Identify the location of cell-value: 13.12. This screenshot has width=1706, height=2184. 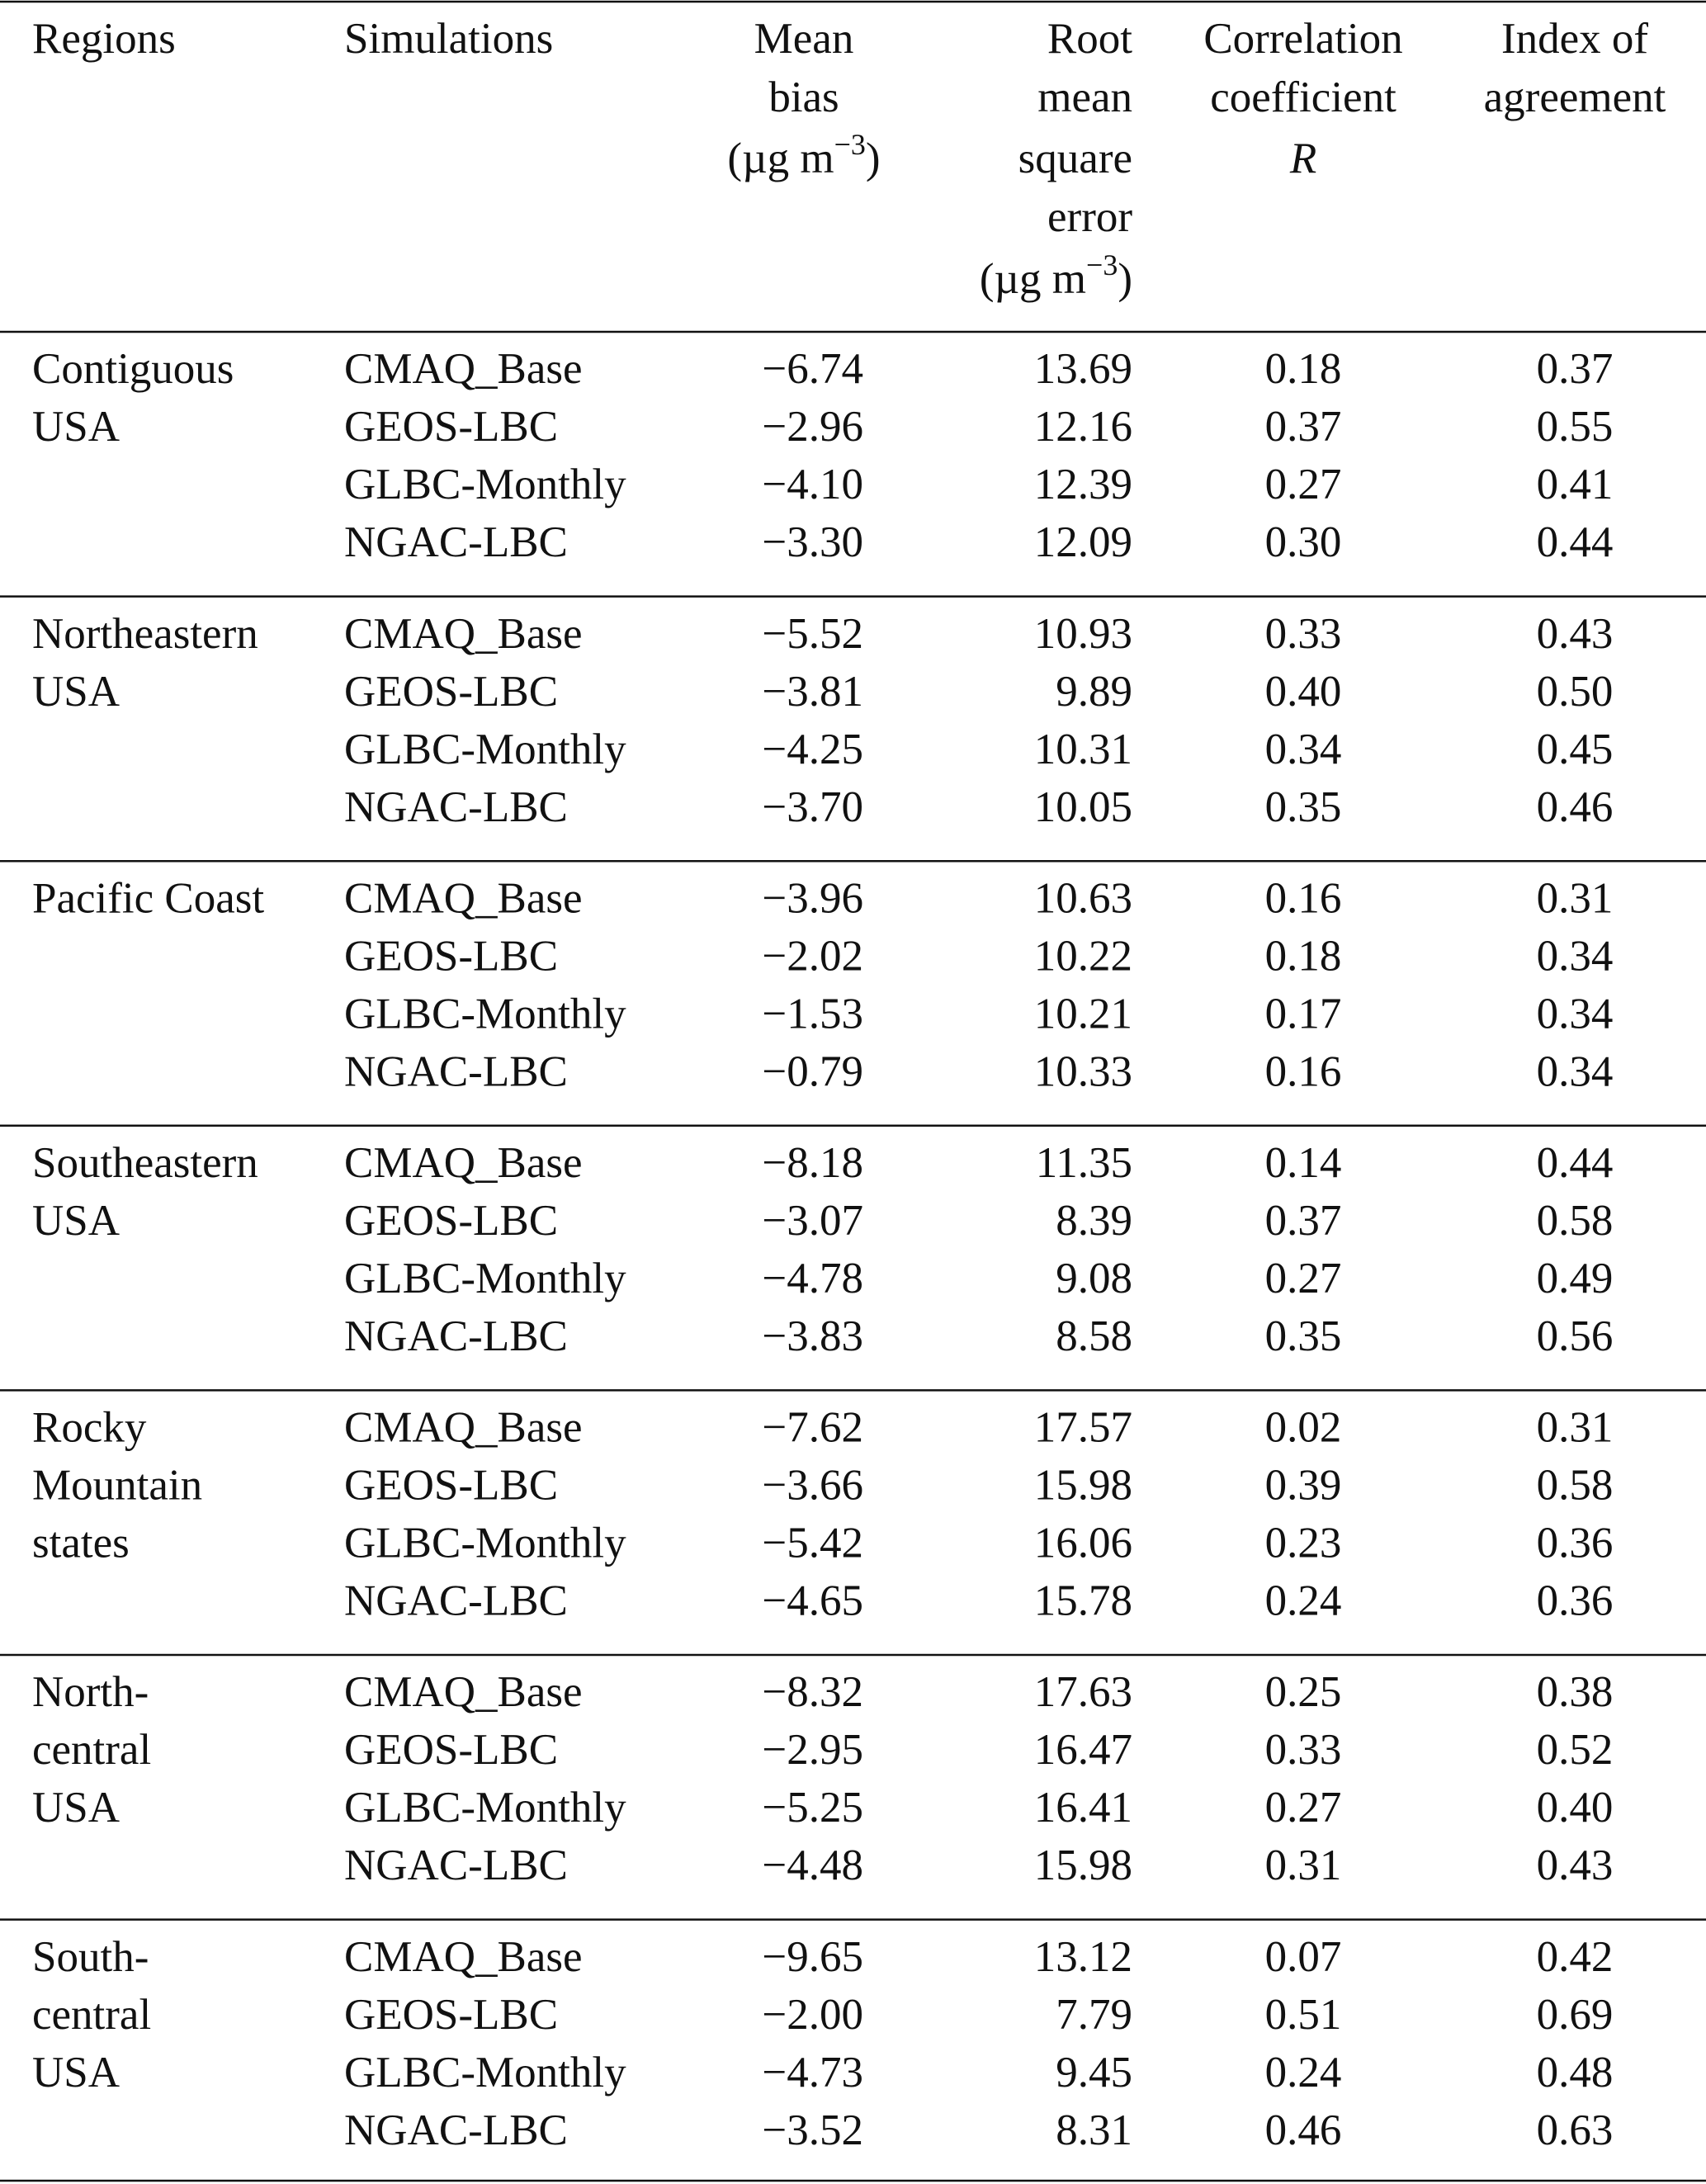
(1083, 1957).